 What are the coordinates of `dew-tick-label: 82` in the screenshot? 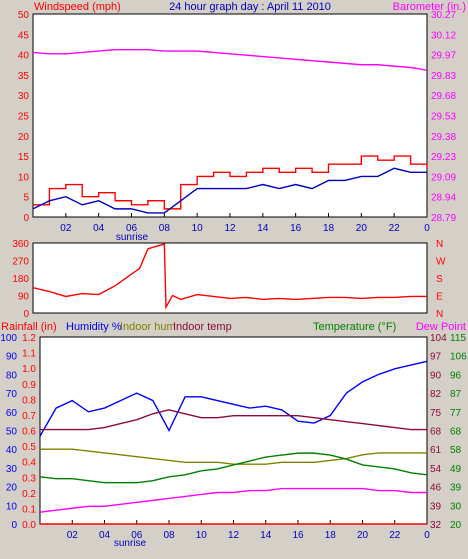 It's located at (436, 394).